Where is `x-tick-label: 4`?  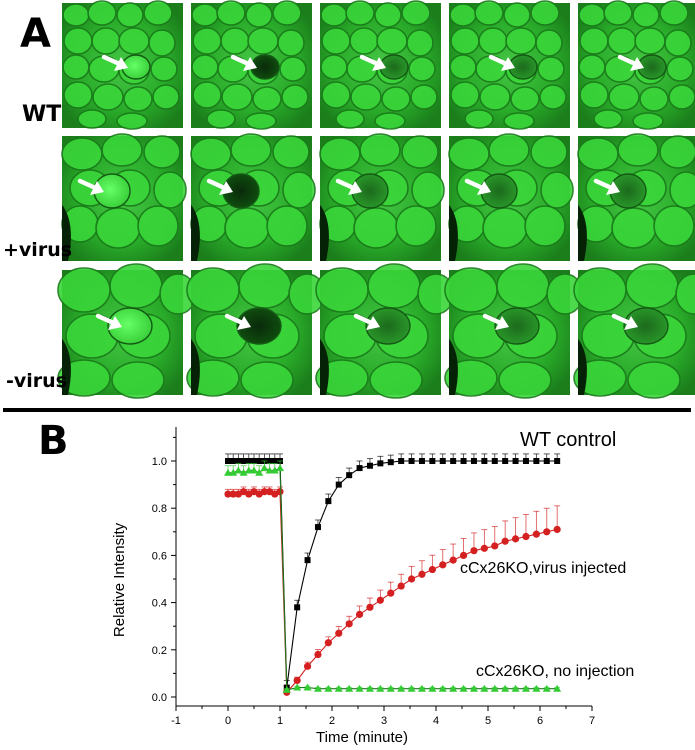
x-tick-label: 4 is located at coordinates (436, 721).